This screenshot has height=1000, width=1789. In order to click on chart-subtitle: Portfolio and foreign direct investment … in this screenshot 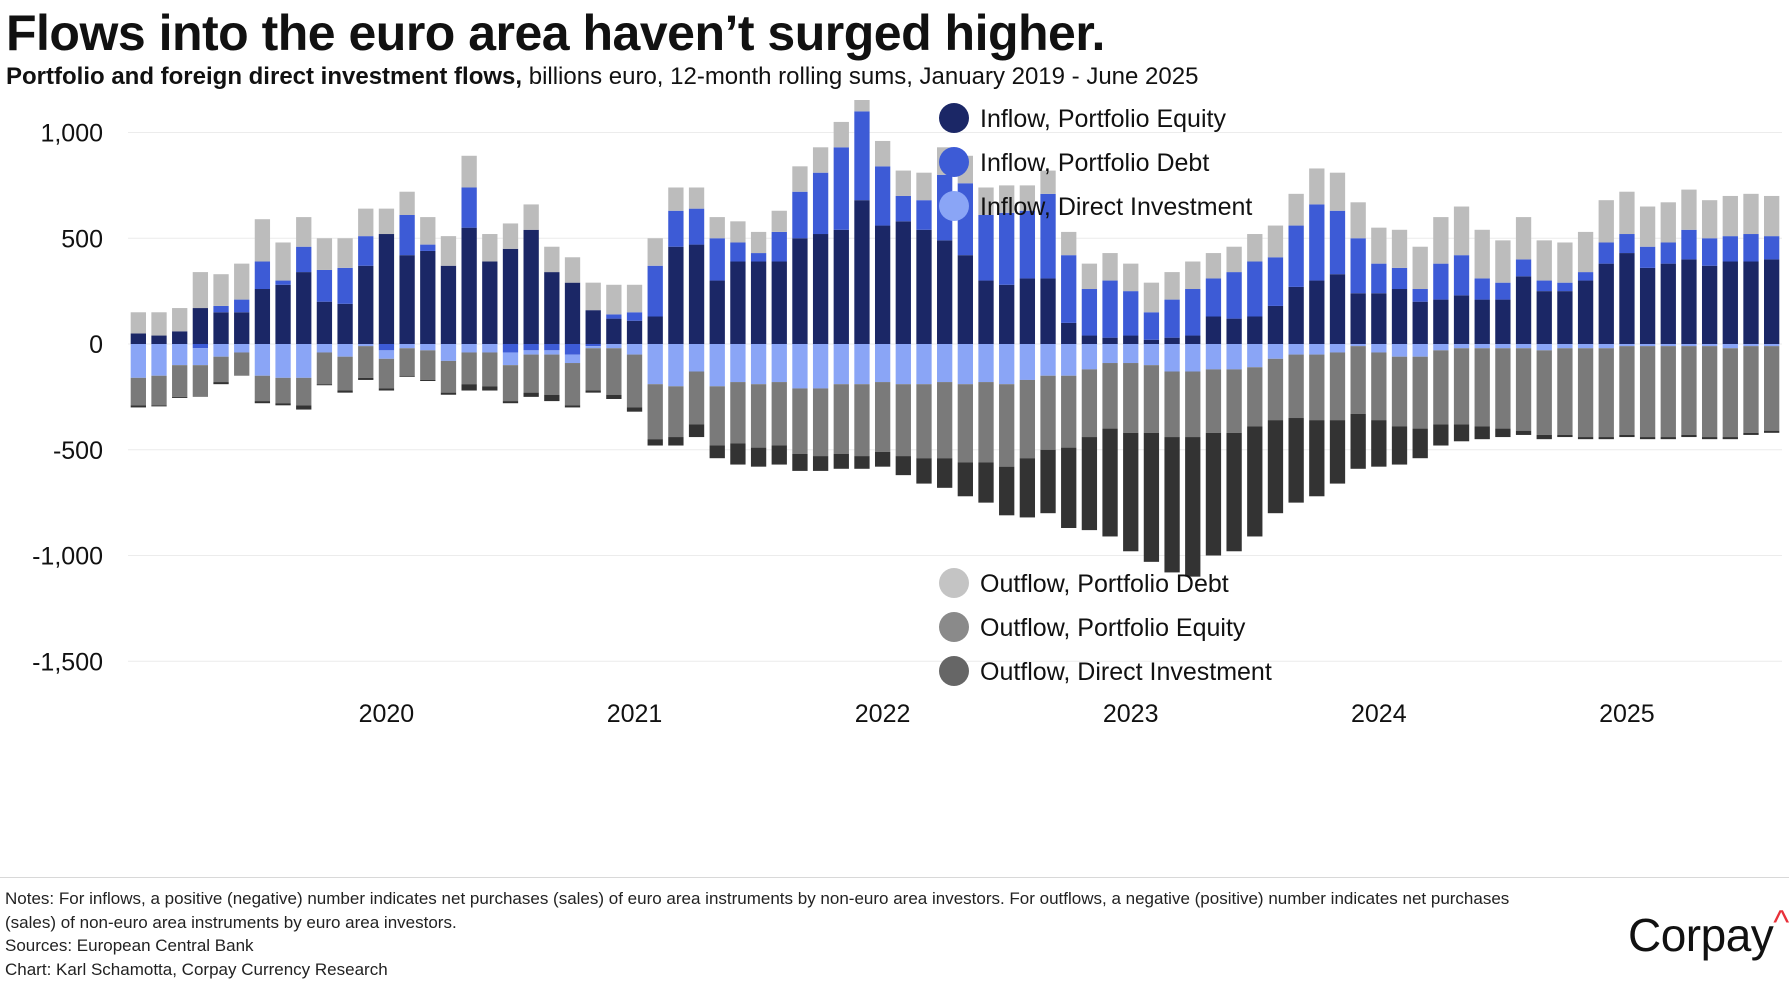, I will do `click(602, 77)`.